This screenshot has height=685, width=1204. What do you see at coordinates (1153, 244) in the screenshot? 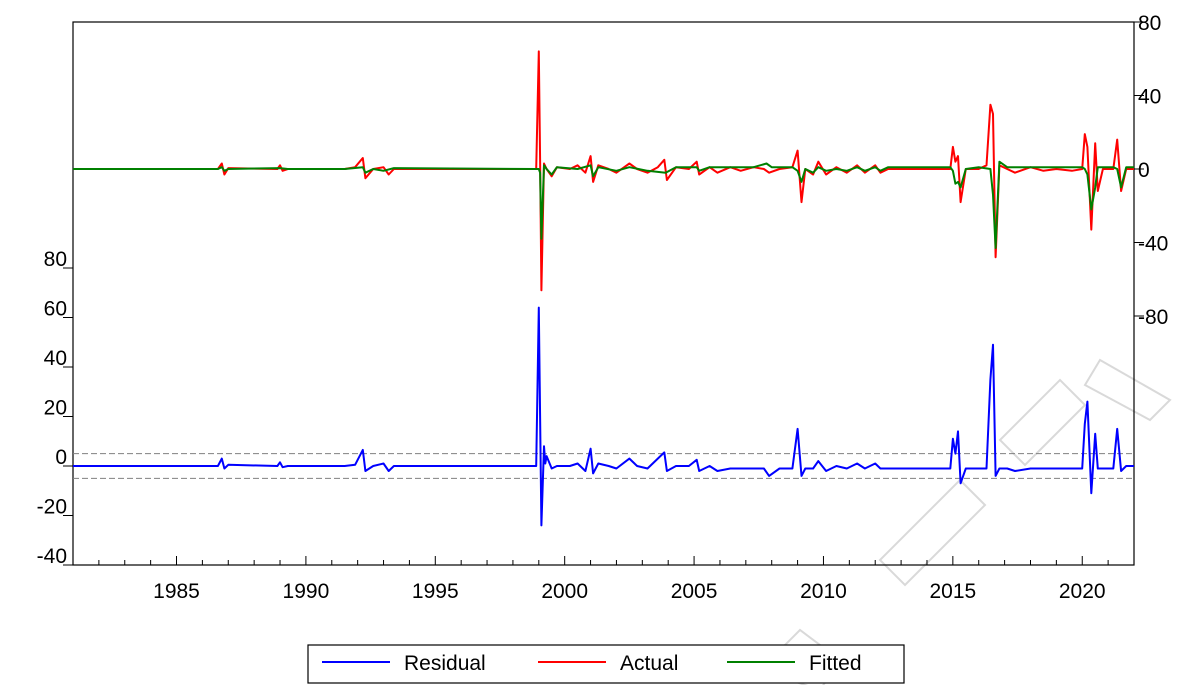
I see `right-axis-tick-label: -40` at bounding box center [1153, 244].